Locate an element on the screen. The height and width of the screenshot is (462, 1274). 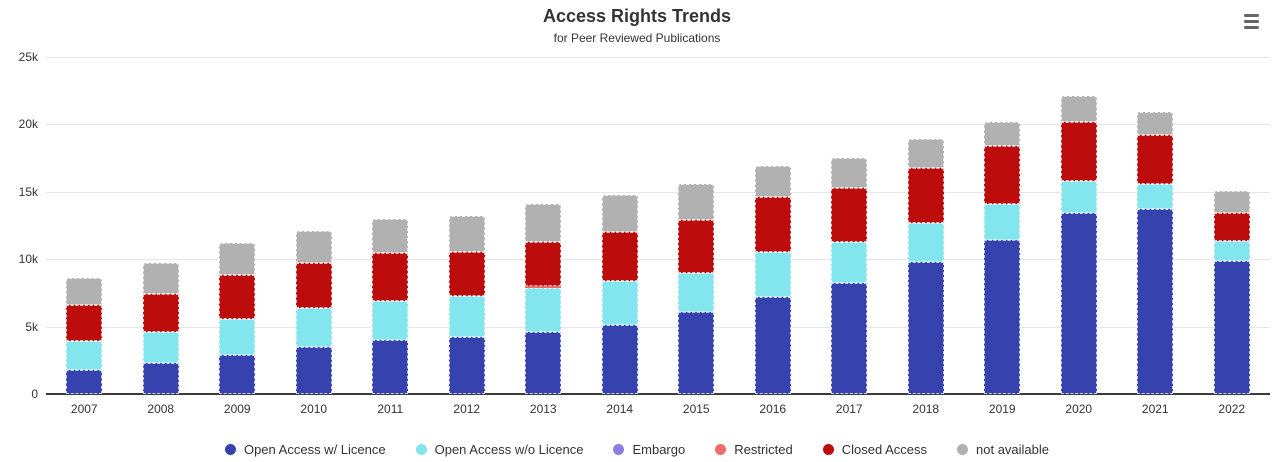
x-axis-tick-label: 2020 is located at coordinates (1079, 409).